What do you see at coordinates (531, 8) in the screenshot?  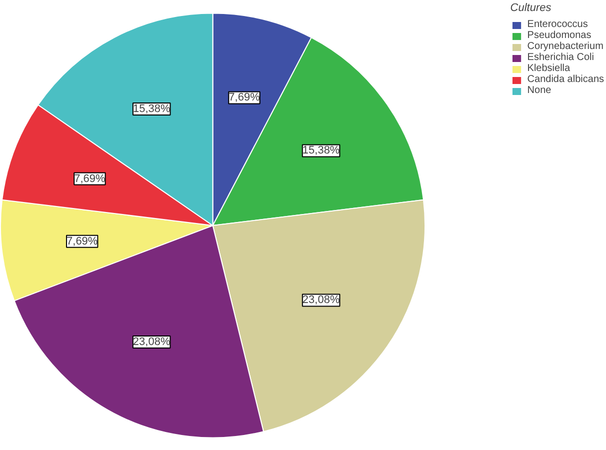 I see `legend-title: Cultures` at bounding box center [531, 8].